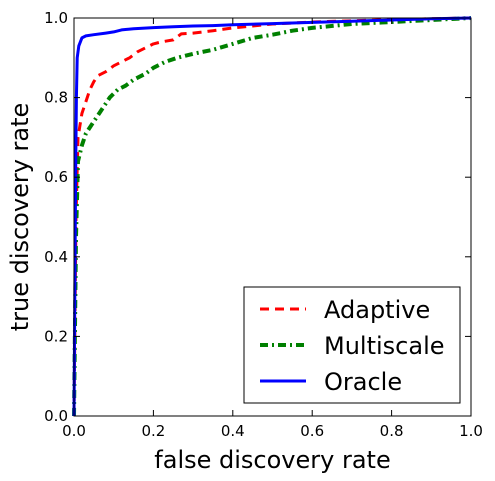 This screenshot has height=481, width=495. Describe the element at coordinates (56, 18) in the screenshot. I see `y-tick-label: 1.0` at that location.